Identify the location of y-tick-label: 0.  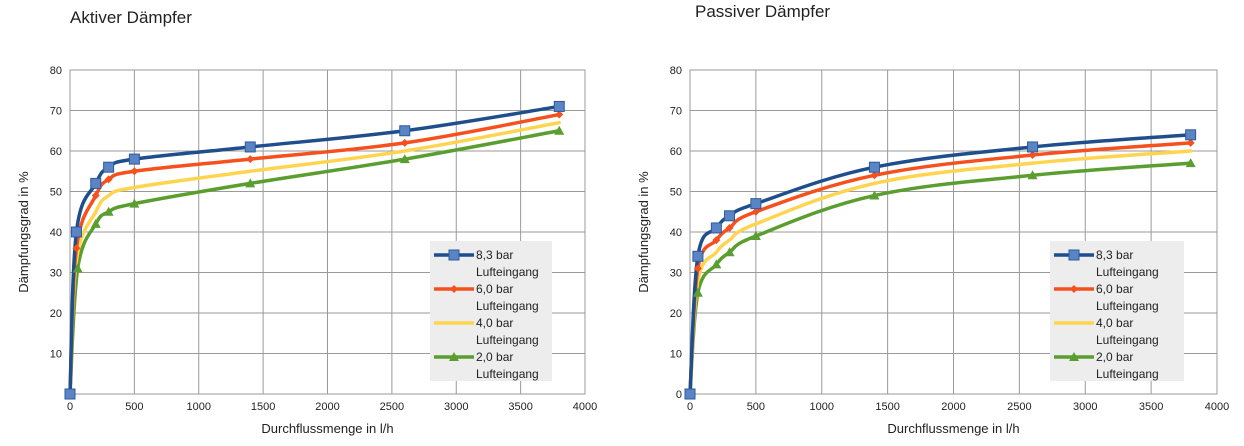
(679, 395).